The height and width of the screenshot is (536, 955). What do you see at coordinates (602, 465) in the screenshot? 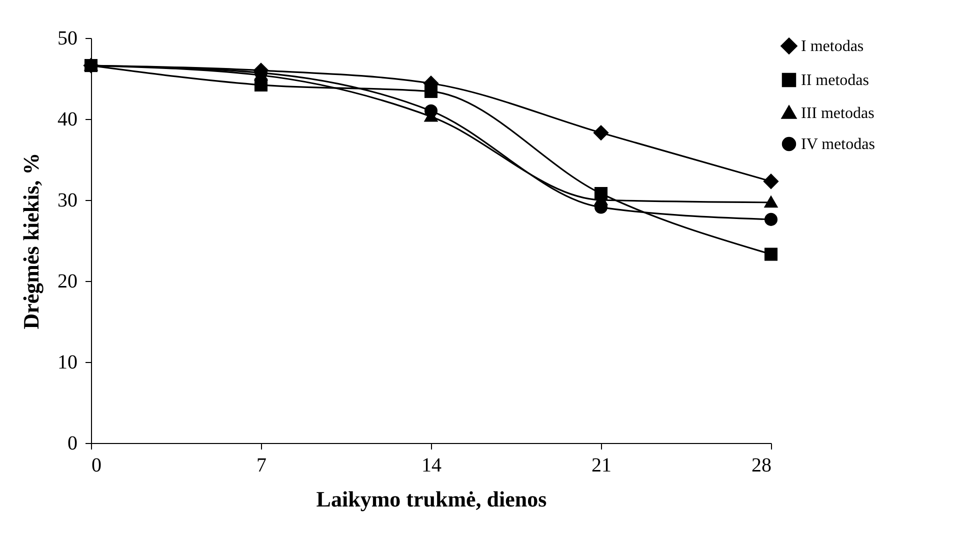
I see `x-tick-label: 21` at bounding box center [602, 465].